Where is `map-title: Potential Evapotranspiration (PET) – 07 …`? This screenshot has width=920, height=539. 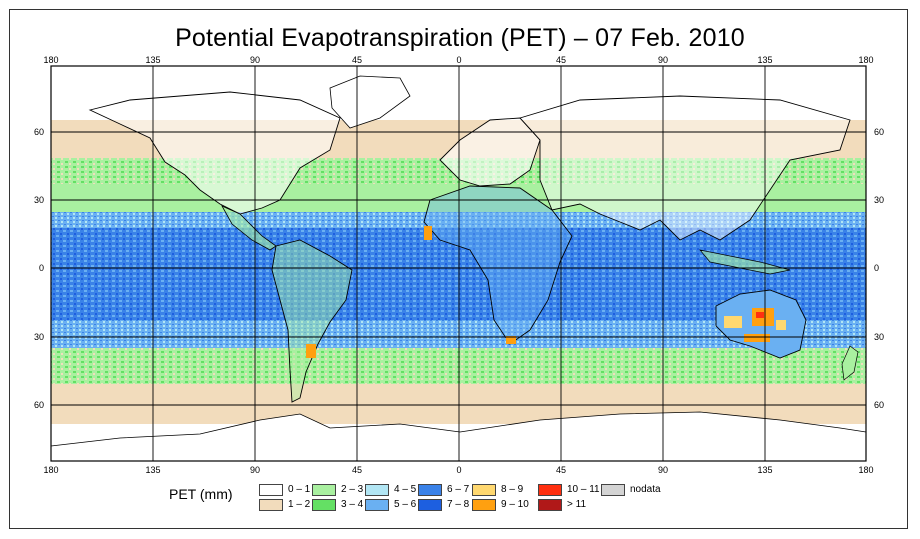
map-title: Potential Evapotranspiration (PET) – 07 … is located at coordinates (460, 38).